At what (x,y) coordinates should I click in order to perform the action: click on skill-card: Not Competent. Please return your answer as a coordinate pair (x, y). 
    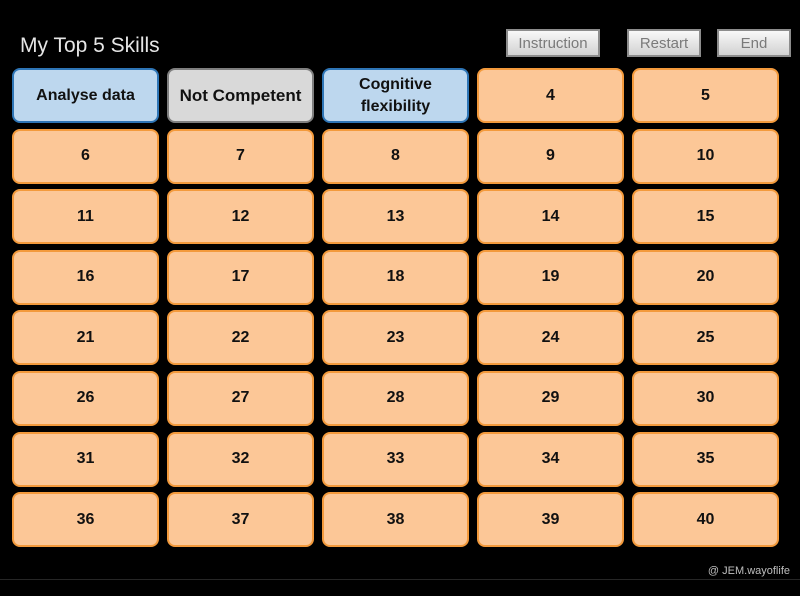
    Looking at the image, I should click on (240, 95).